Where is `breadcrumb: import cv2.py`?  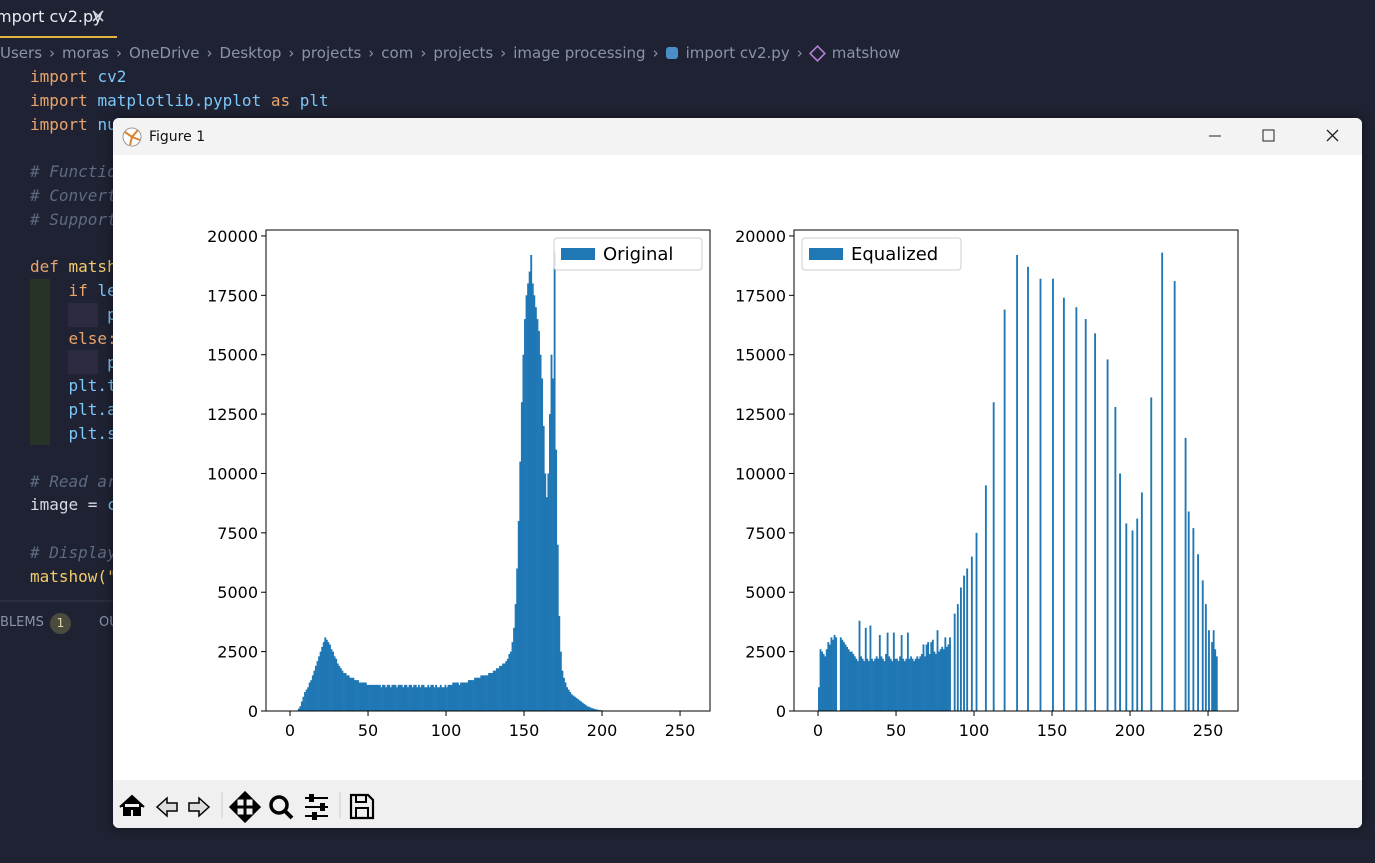 breadcrumb: import cv2.py is located at coordinates (737, 53).